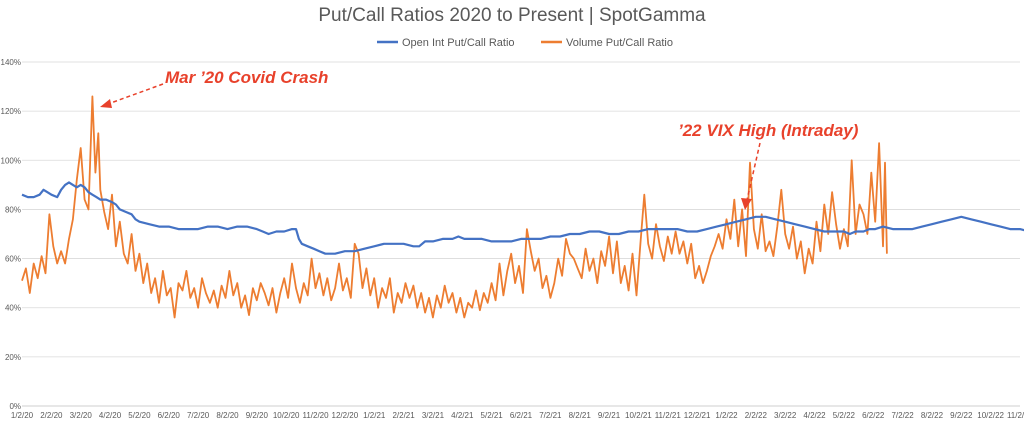 This screenshot has width=1024, height=423. Describe the element at coordinates (169, 415) in the screenshot. I see `x-tick-label: 6/2/20` at that location.